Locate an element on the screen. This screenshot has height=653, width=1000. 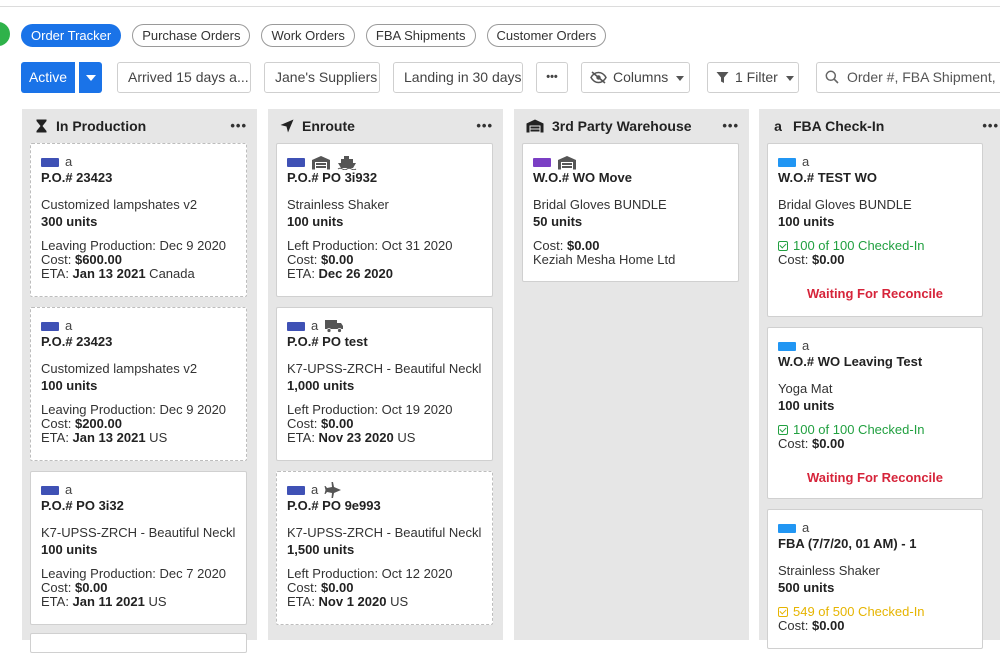
cost-value: $200.00 is located at coordinates (98, 424).